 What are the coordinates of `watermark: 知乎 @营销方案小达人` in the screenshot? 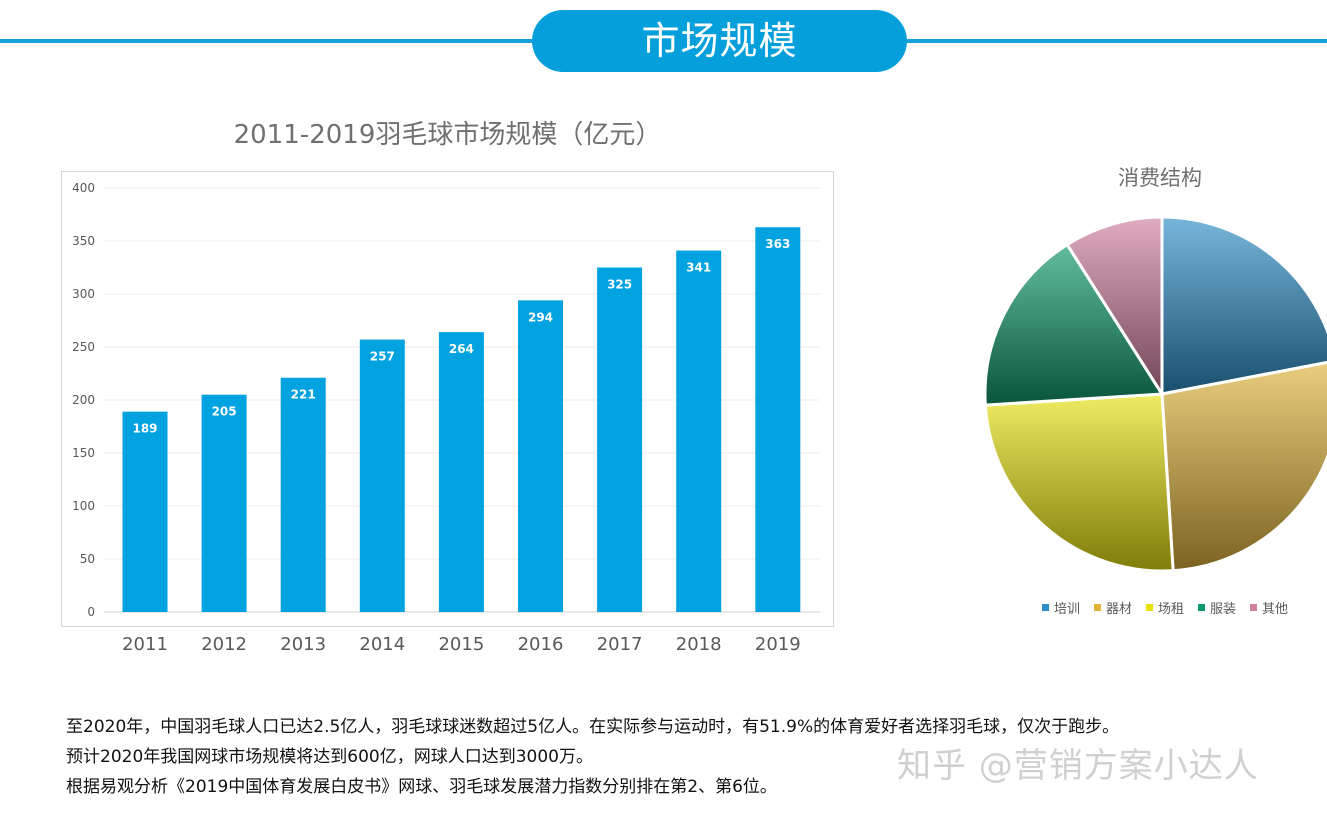 It's located at (1078, 766).